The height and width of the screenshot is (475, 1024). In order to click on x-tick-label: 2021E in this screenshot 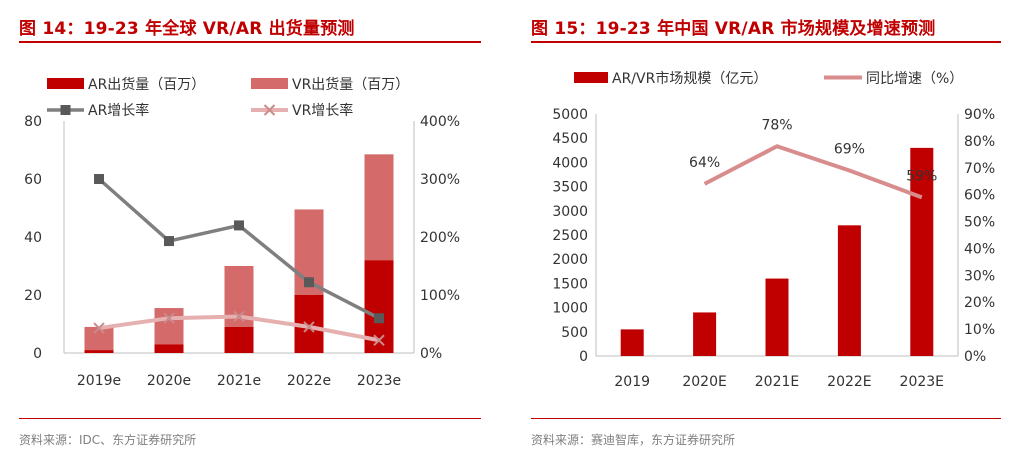, I will do `click(777, 382)`.